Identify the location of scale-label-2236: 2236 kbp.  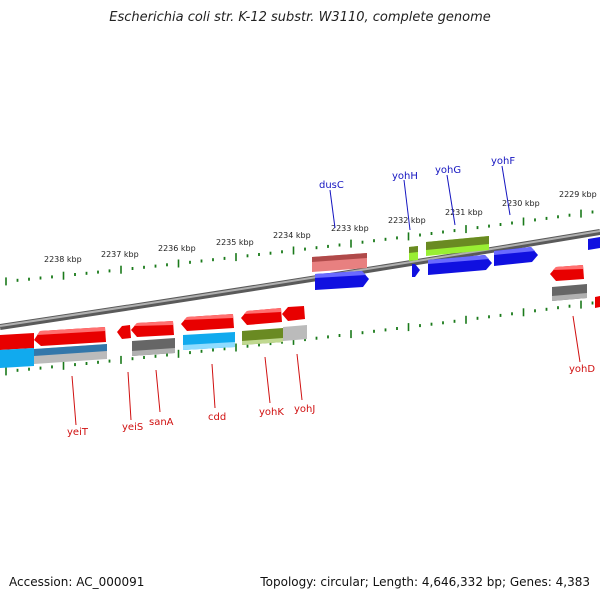
(177, 248).